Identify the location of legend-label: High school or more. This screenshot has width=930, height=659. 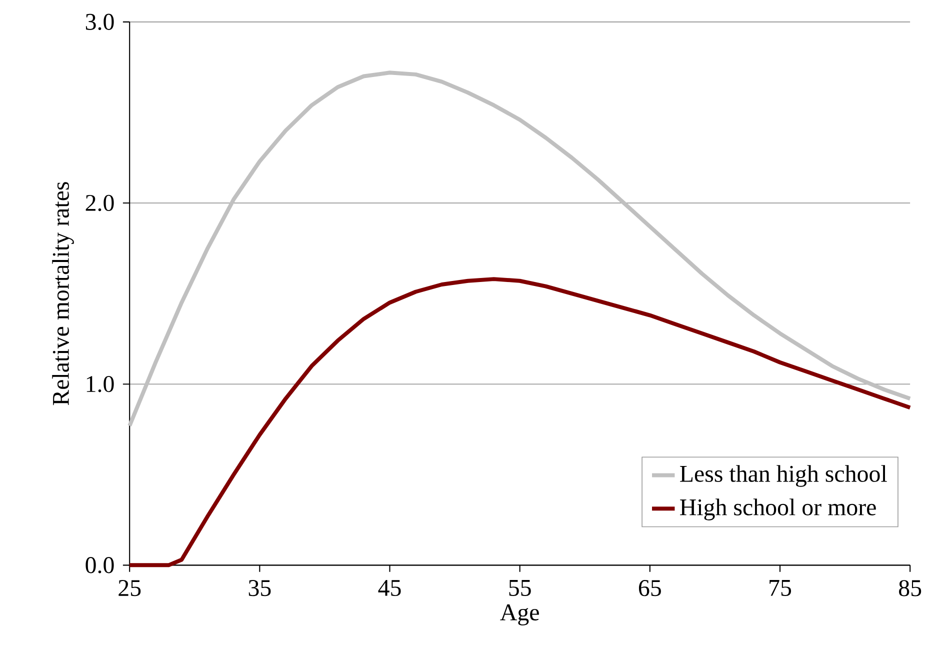
(778, 509).